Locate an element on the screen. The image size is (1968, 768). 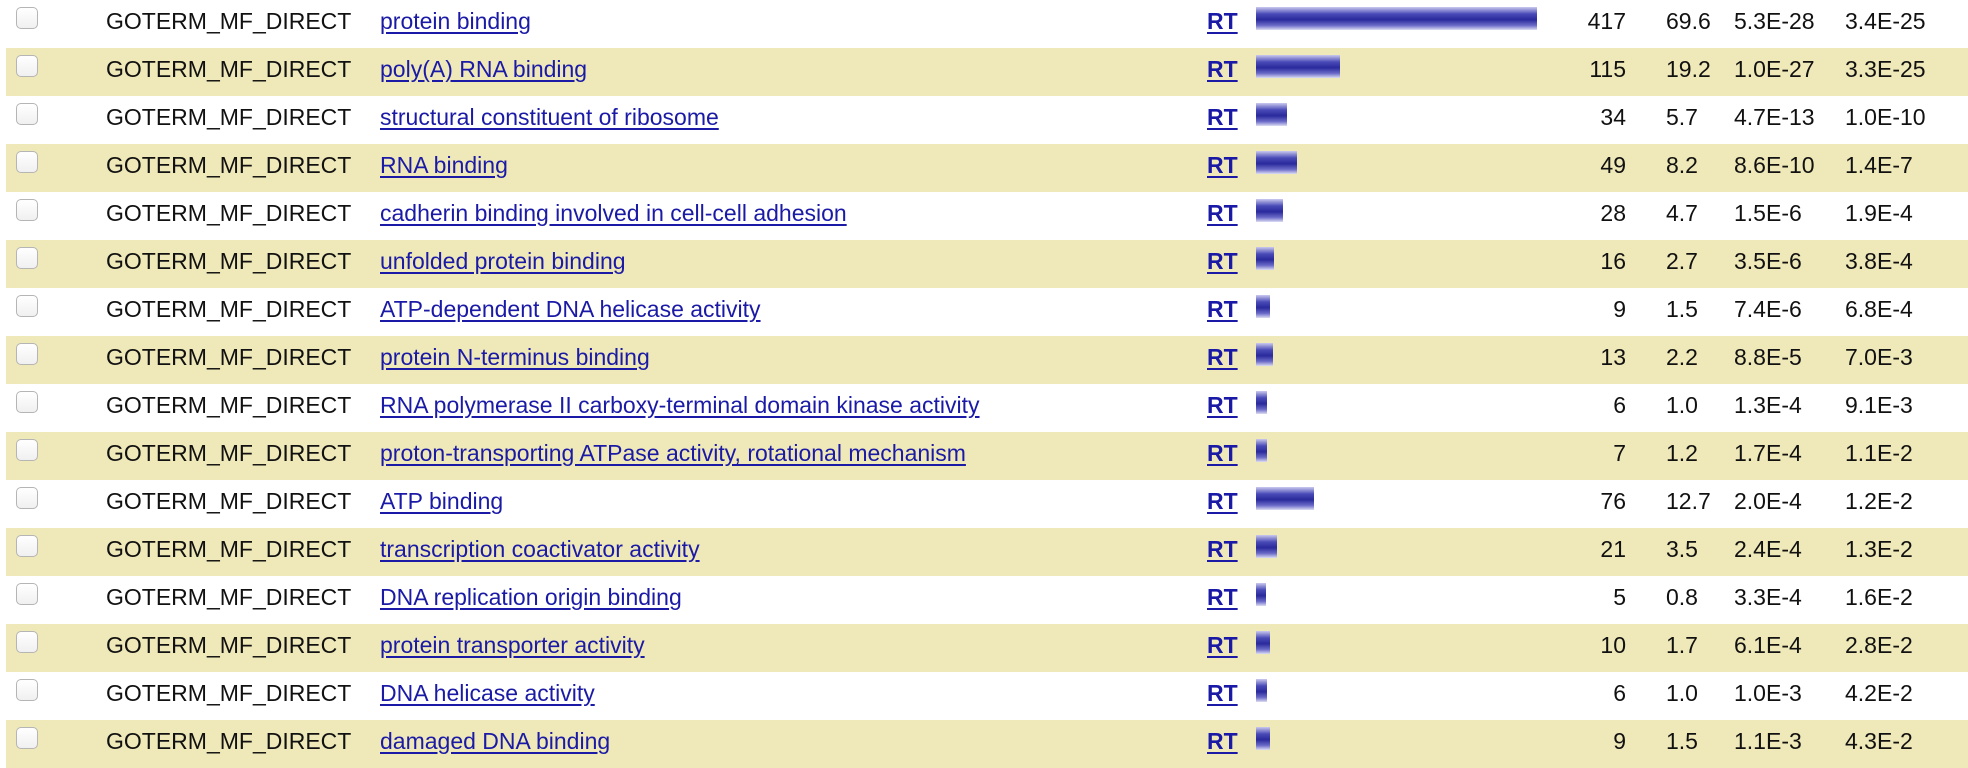
term-link: RNA binding is located at coordinates (444, 165).